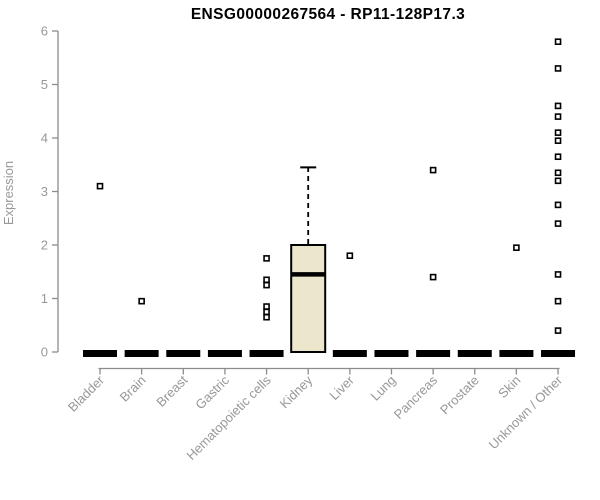  What do you see at coordinates (341, 387) in the screenshot?
I see `x-tick-label-liver: Liver` at bounding box center [341, 387].